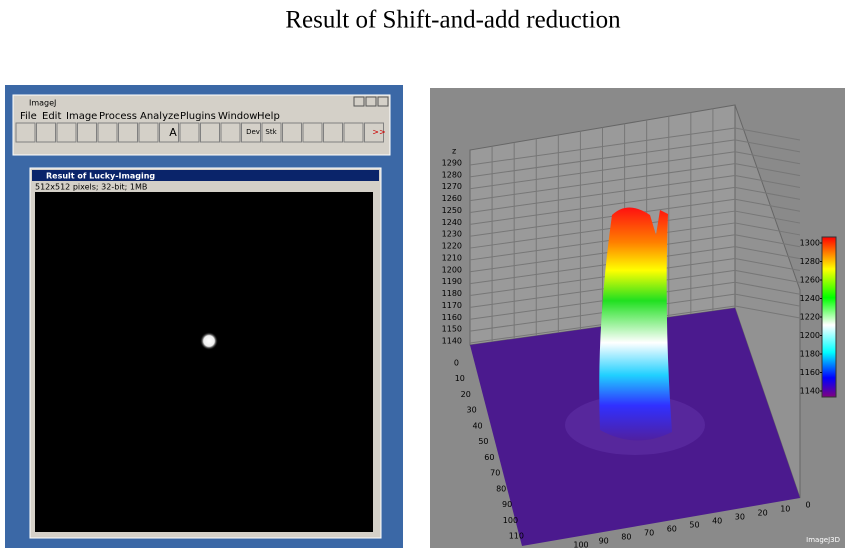 The height and width of the screenshot is (559, 847). What do you see at coordinates (472, 410) in the screenshot?
I see `x-tick-label: 30` at bounding box center [472, 410].